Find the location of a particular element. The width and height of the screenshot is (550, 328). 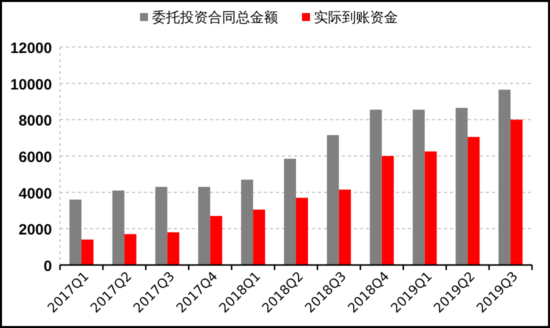

y-tick-label: 6000 is located at coordinates (35, 157).